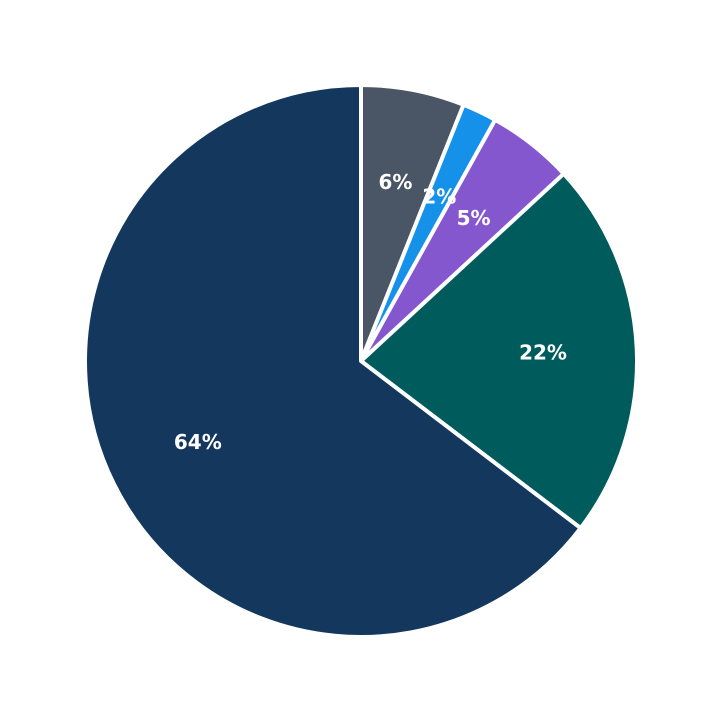 The height and width of the screenshot is (723, 723). I want to click on slice-label-teal: 22%, so click(543, 352).